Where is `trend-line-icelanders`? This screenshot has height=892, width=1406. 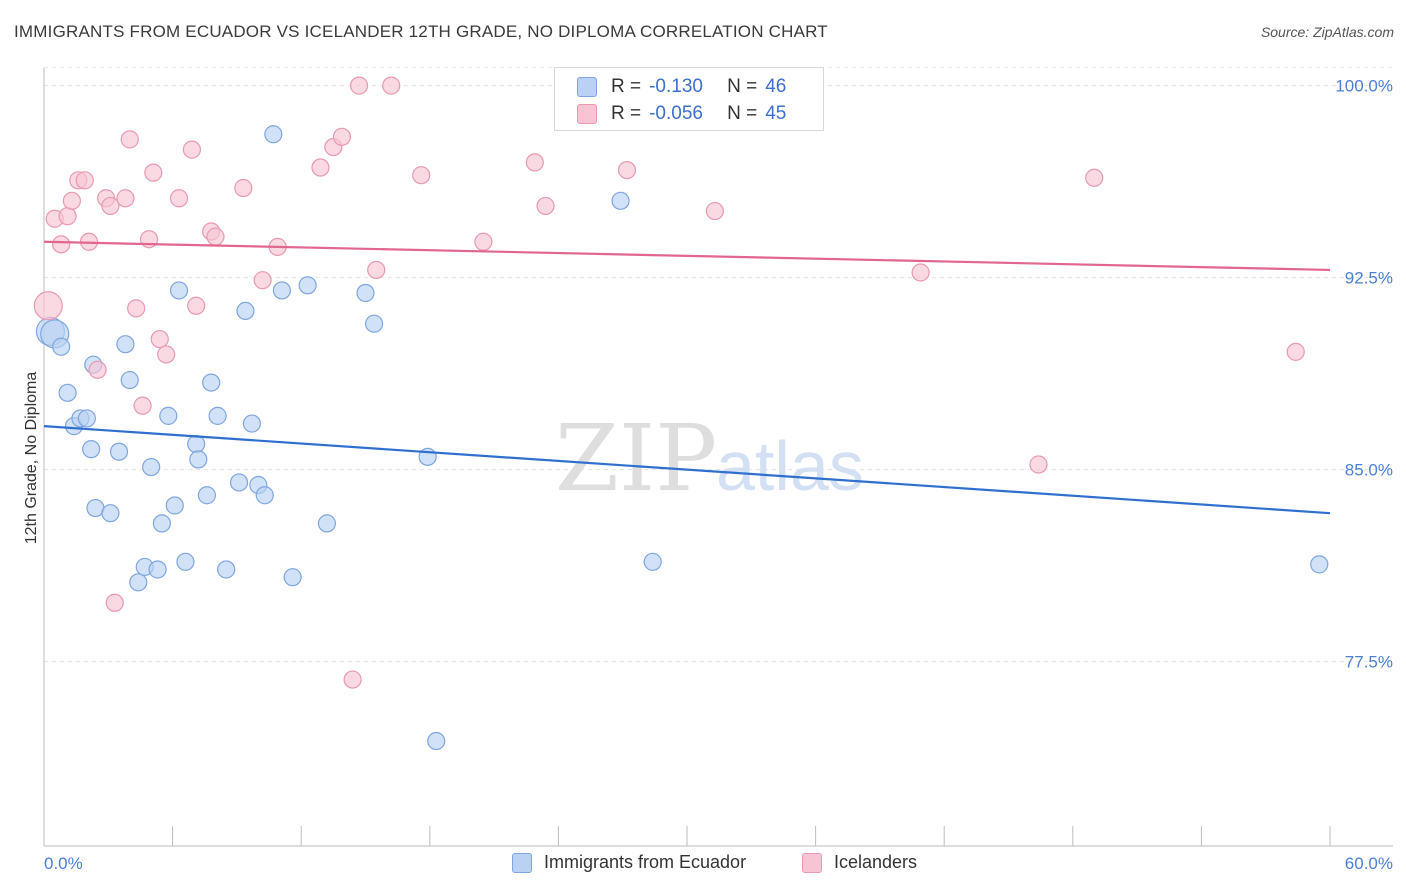
trend-line-icelanders is located at coordinates (687, 256).